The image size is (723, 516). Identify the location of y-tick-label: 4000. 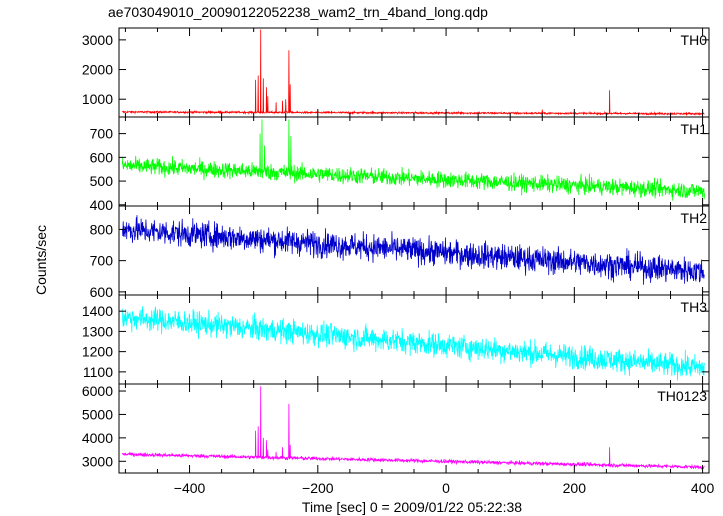
(97, 438).